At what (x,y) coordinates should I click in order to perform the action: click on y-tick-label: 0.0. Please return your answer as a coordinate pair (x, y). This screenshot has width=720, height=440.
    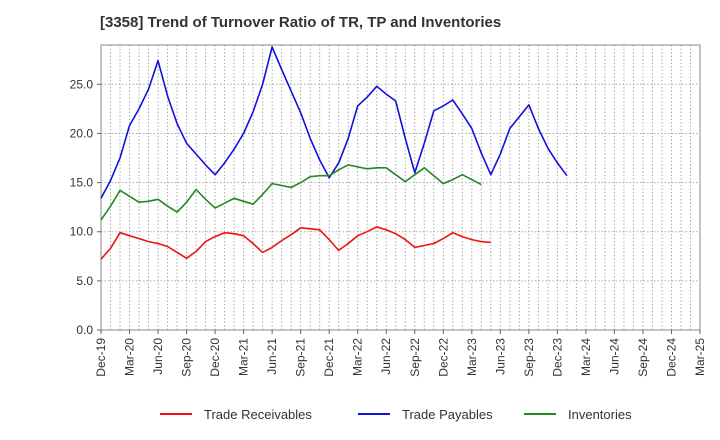
    Looking at the image, I should click on (84, 330).